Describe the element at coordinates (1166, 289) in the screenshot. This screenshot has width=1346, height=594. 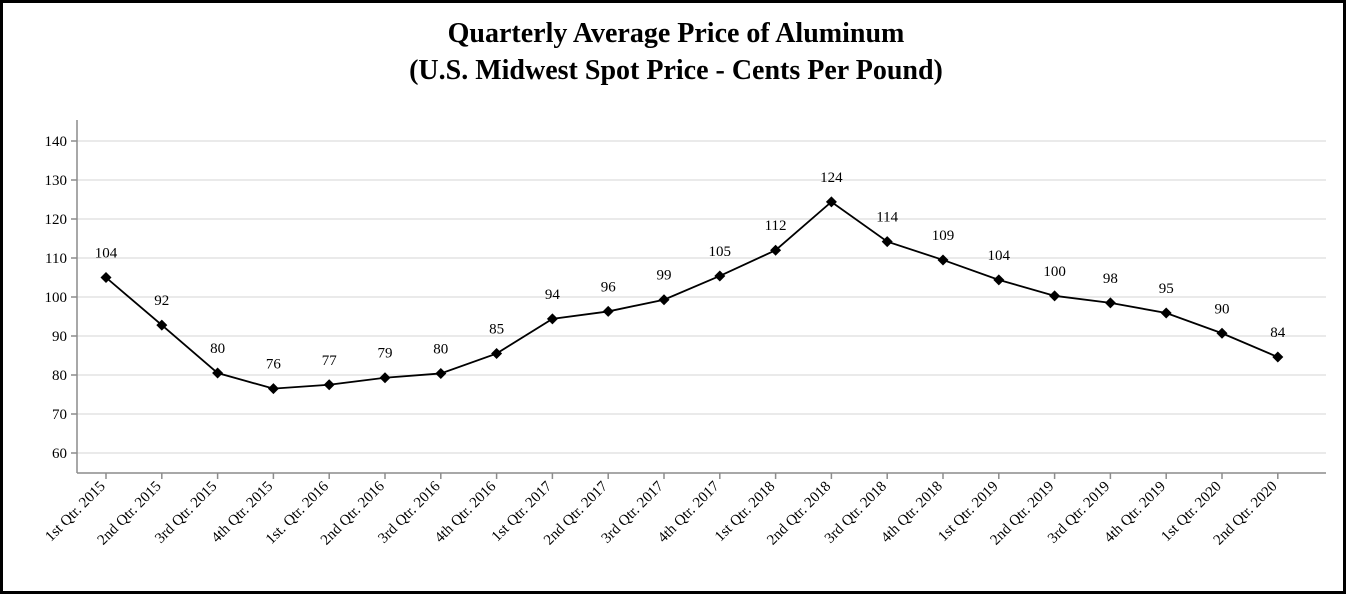
I see `data-label: 95` at that location.